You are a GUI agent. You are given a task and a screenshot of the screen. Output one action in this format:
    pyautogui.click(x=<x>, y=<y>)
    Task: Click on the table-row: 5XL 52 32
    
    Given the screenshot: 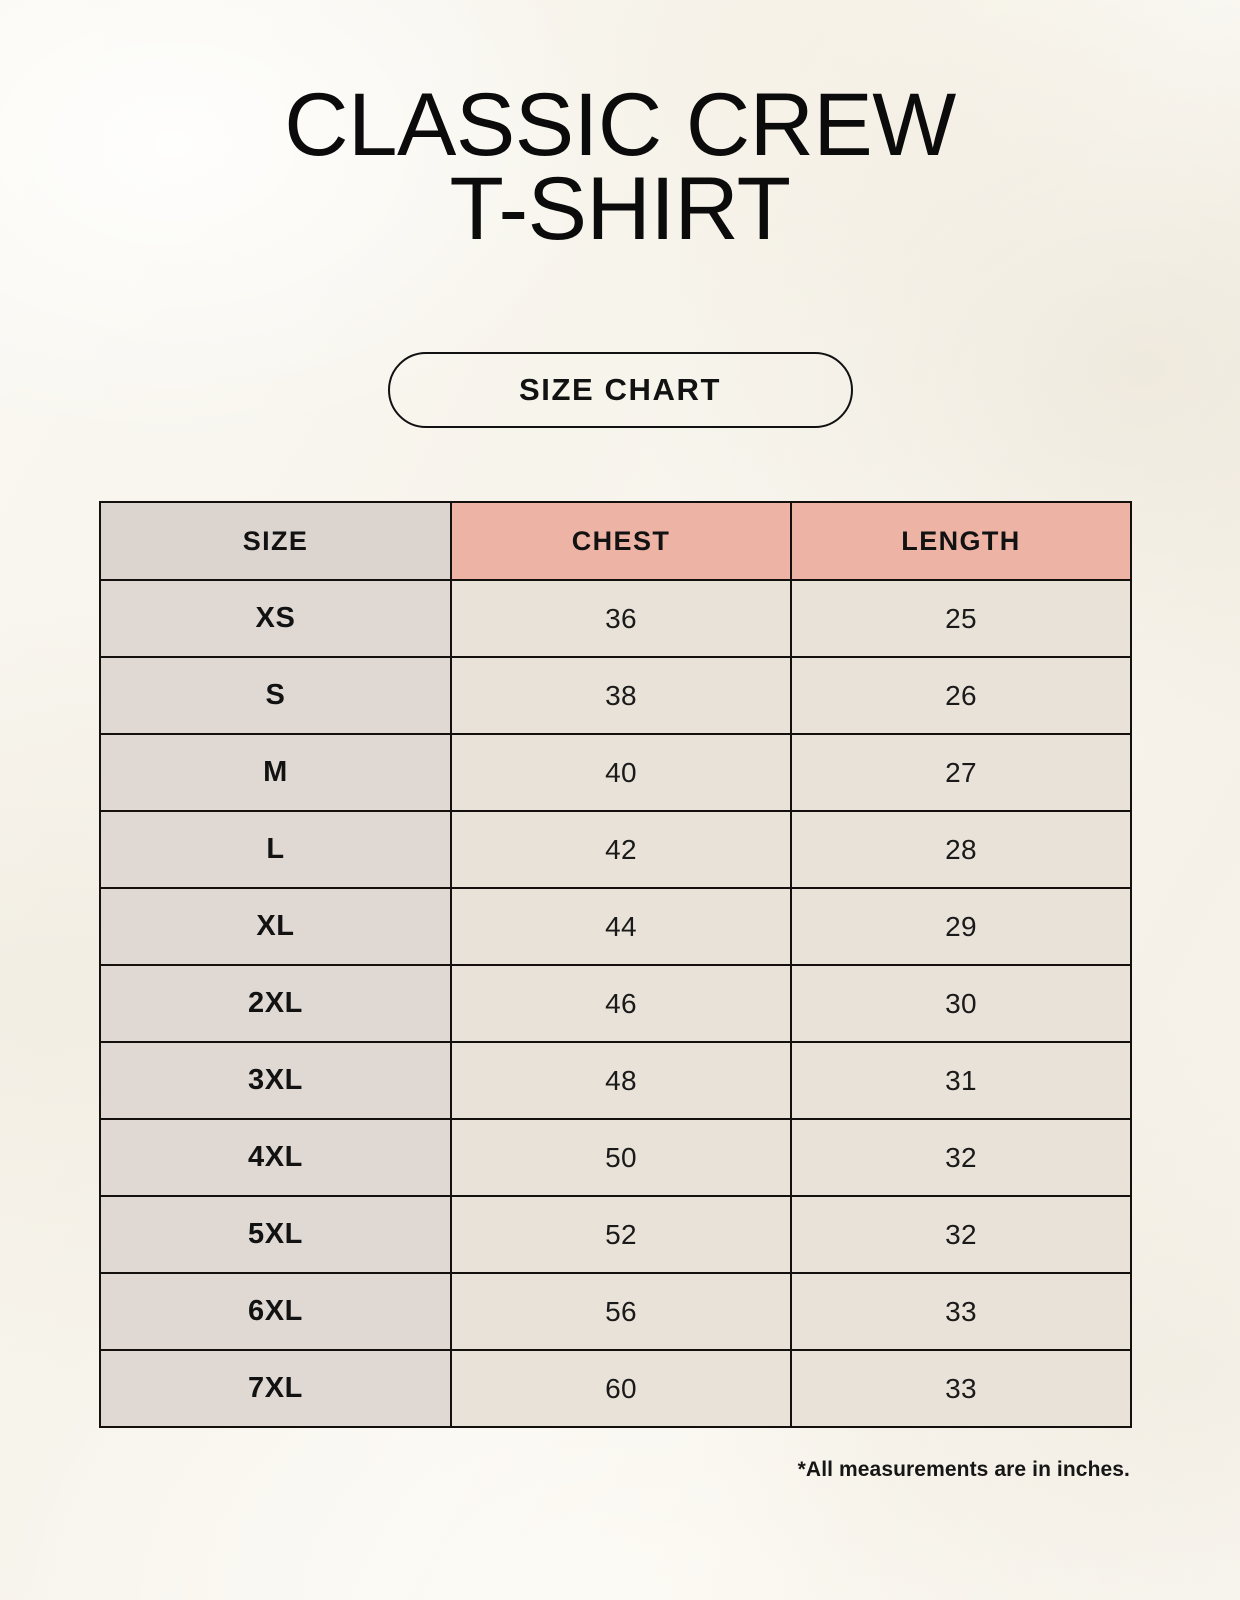 What is the action you would take?
    pyautogui.click(x=615, y=1234)
    